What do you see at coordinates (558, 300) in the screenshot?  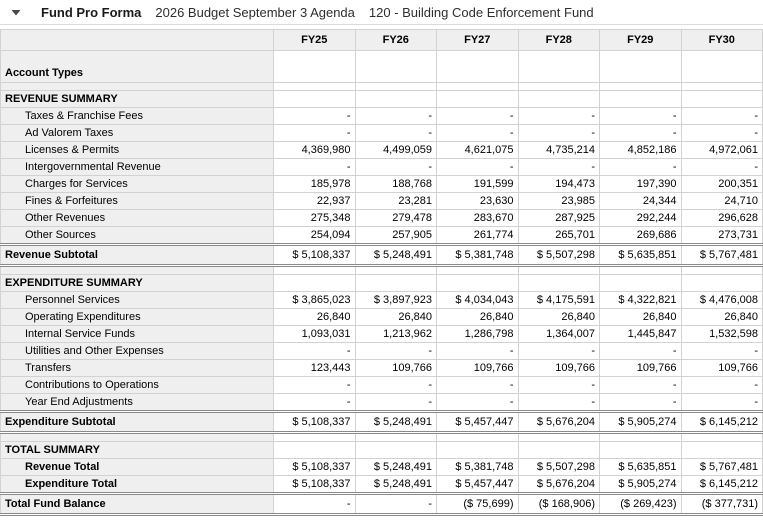 I see `cell: $ 4,175,591` at bounding box center [558, 300].